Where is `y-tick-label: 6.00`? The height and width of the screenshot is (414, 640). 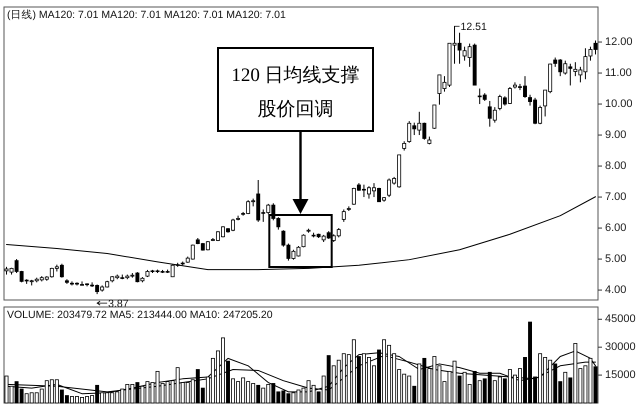
y-tick-label: 6.00 is located at coordinates (615, 228).